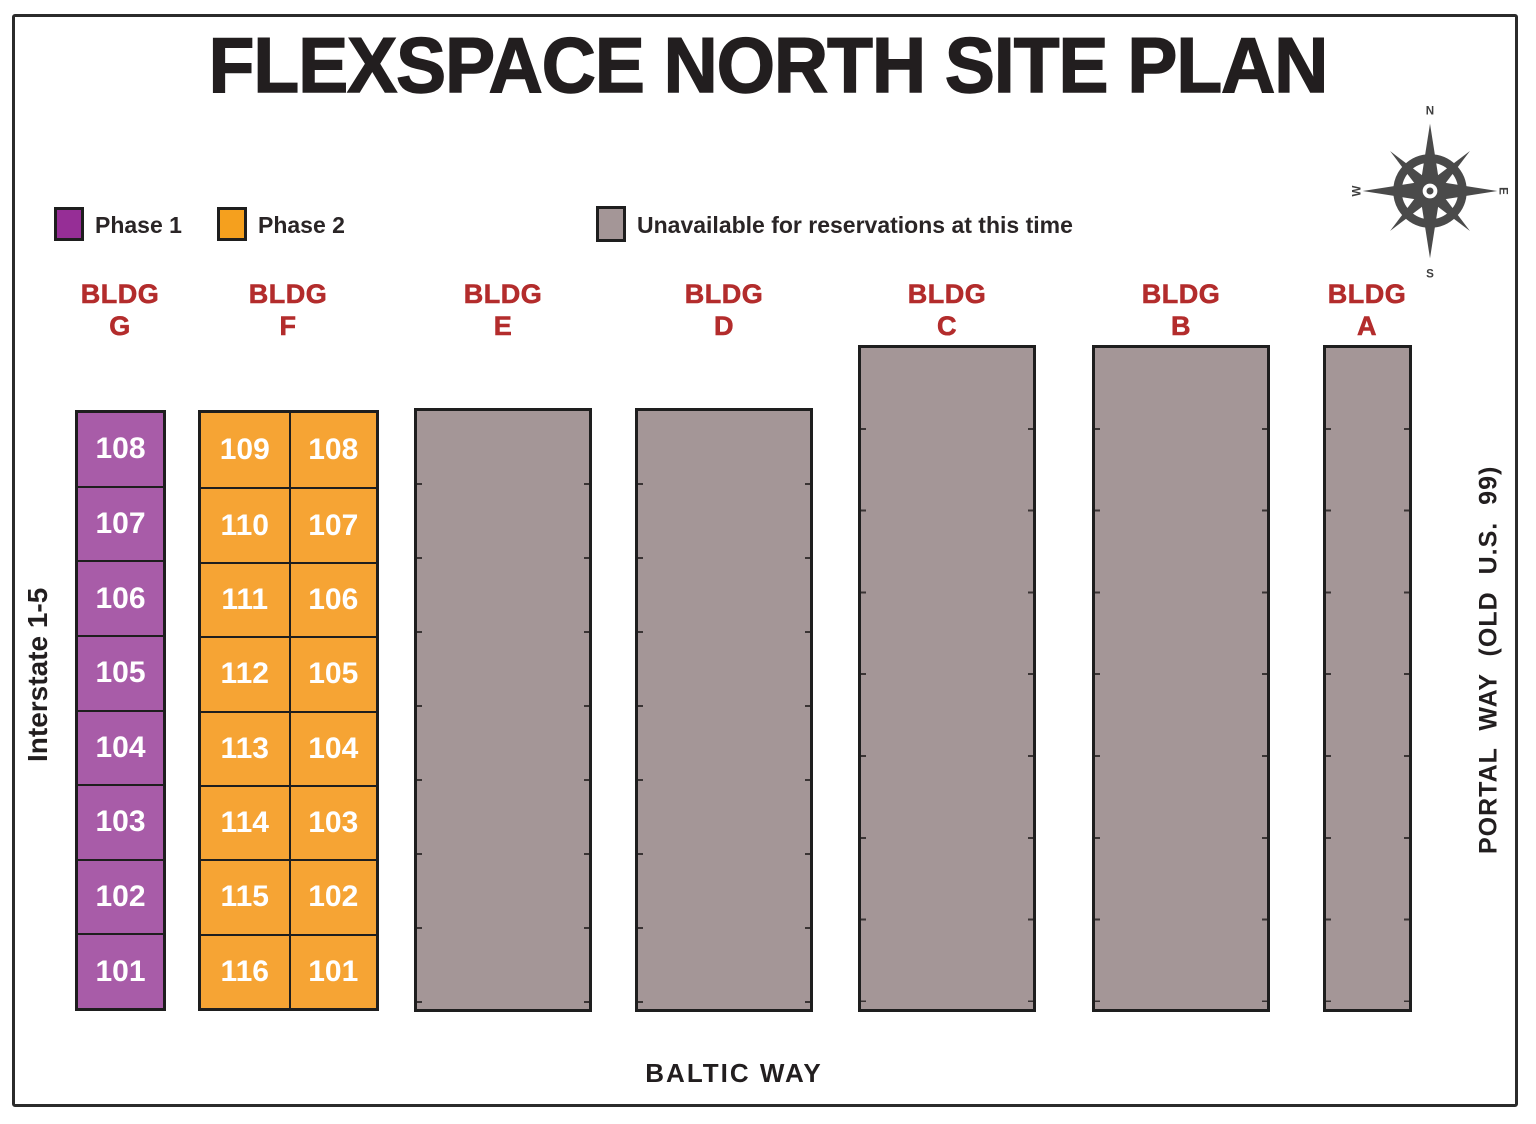 The image size is (1536, 1124). Describe the element at coordinates (1430, 110) in the screenshot. I see `compass-letter-n: N` at that location.